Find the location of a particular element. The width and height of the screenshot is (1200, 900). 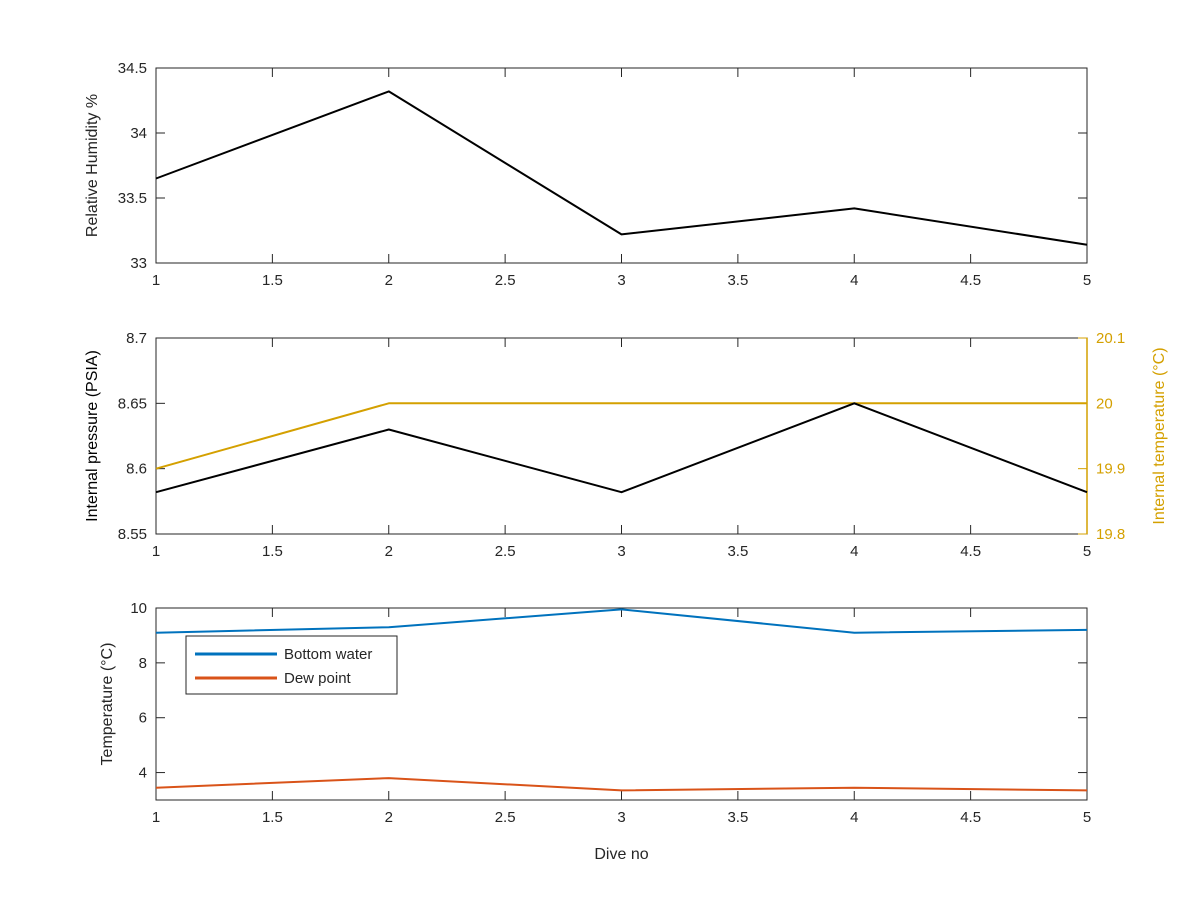

y2-axis-label: Internal temperature (°C) is located at coordinates (1159, 435).